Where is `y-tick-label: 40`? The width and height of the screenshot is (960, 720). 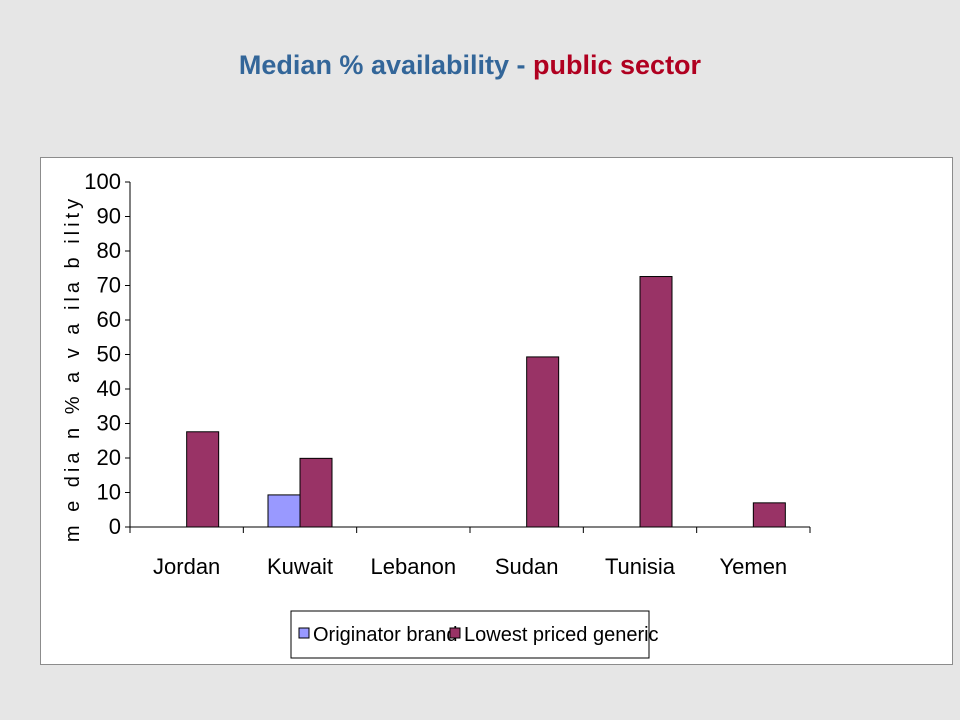
y-tick-label: 40 is located at coordinates (109, 388).